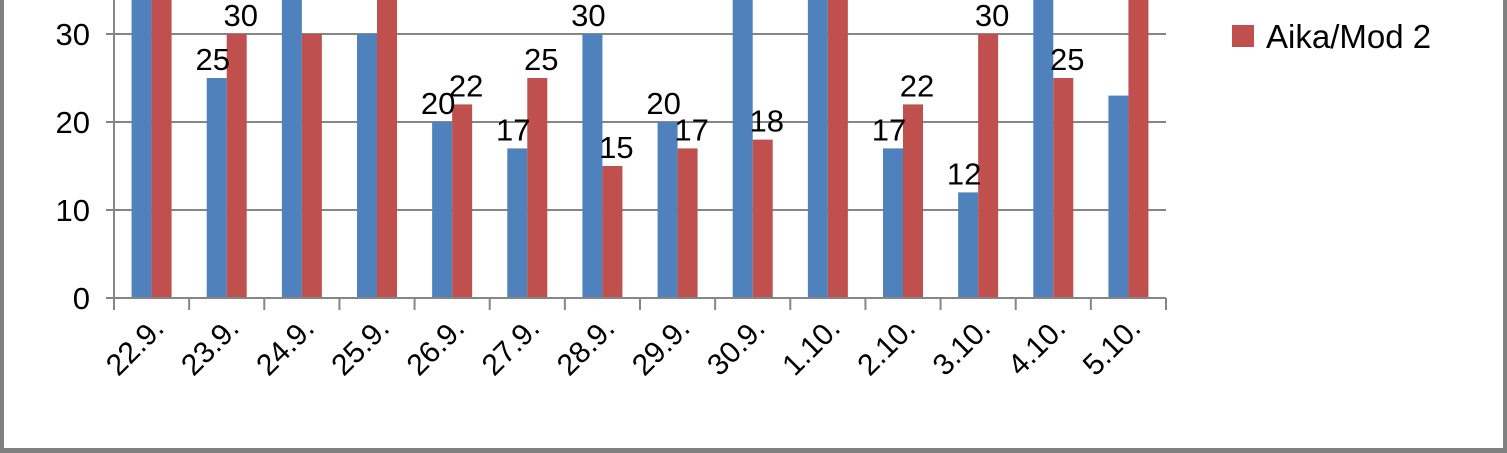  Describe the element at coordinates (811, 347) in the screenshot. I see `x-tick-label: 1.10.` at that location.